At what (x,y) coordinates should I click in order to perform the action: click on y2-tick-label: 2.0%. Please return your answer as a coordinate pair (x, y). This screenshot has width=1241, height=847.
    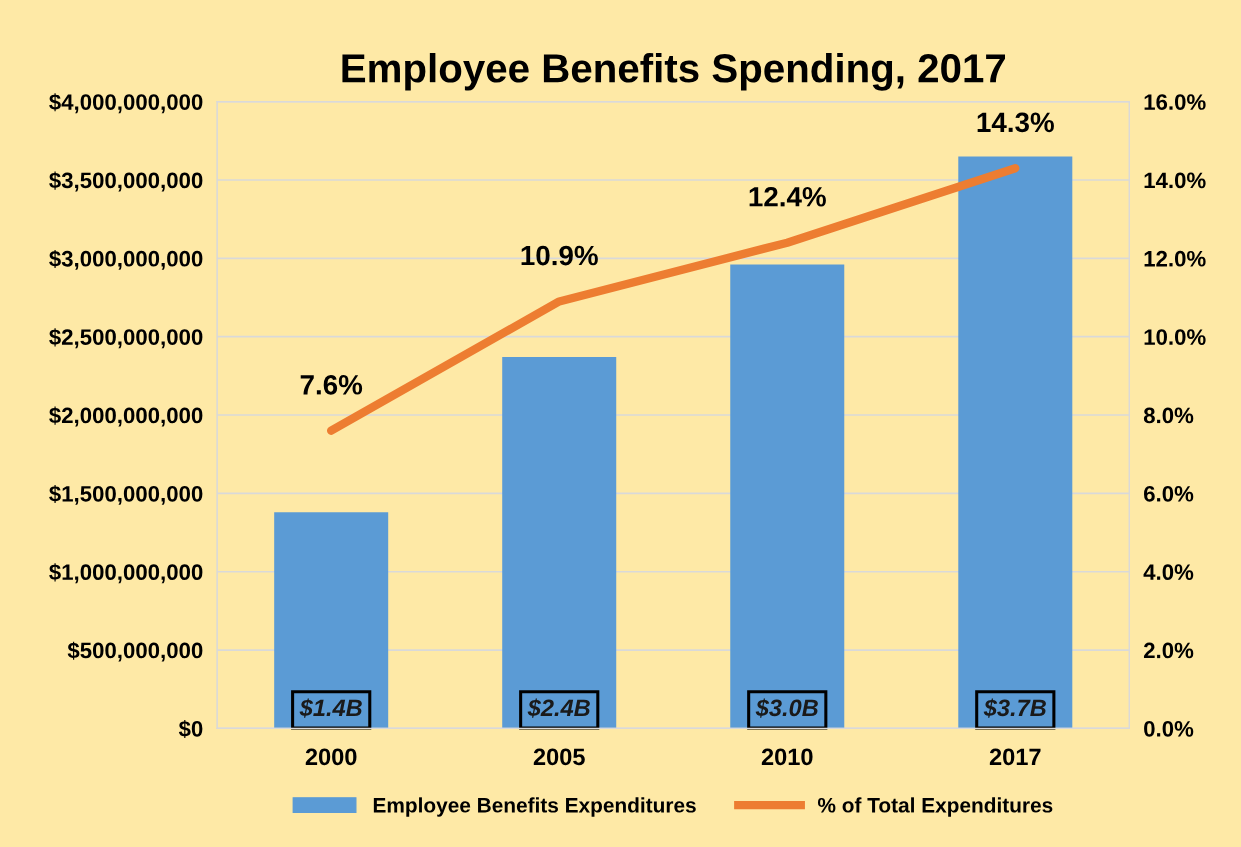
    Looking at the image, I should click on (1168, 650).